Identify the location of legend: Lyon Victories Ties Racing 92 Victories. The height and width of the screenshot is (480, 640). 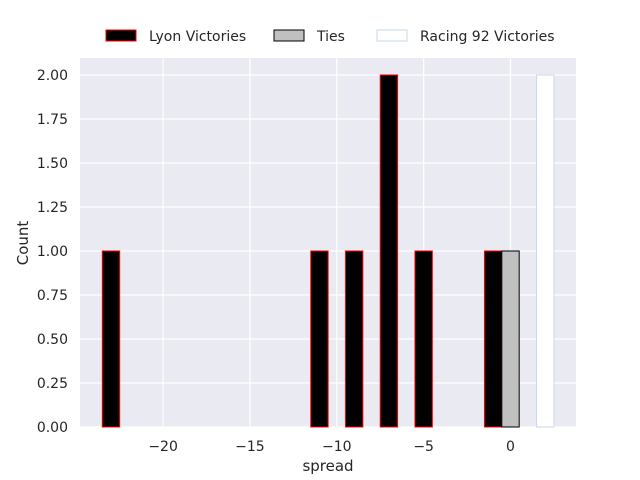
(330, 37).